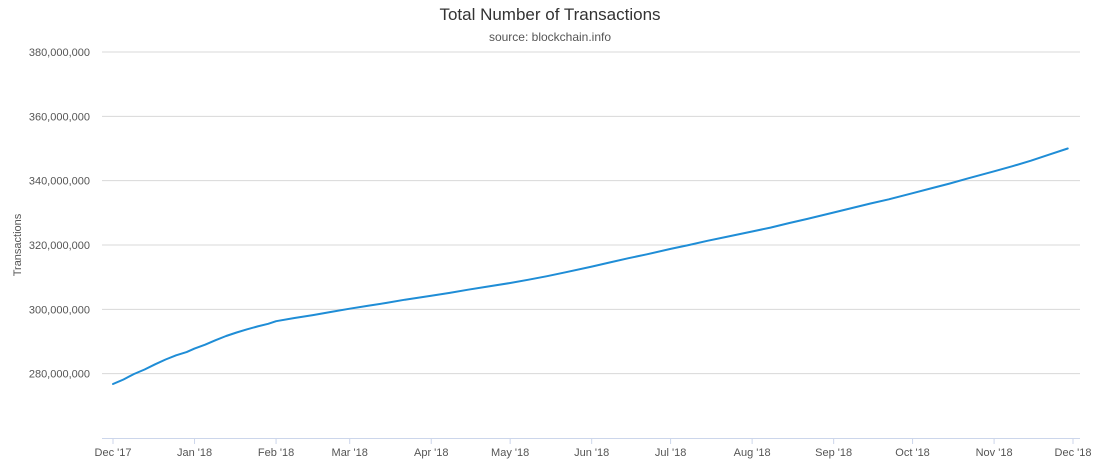 The width and height of the screenshot is (1100, 473). What do you see at coordinates (276, 453) in the screenshot?
I see `x-tick-label: Feb '18` at bounding box center [276, 453].